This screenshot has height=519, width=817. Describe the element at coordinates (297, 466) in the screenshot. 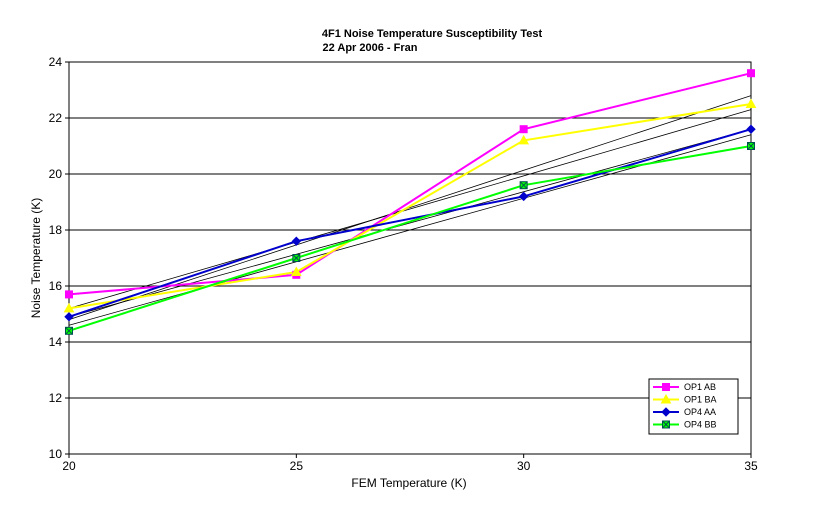

I see `x-tick-label: 25` at that location.